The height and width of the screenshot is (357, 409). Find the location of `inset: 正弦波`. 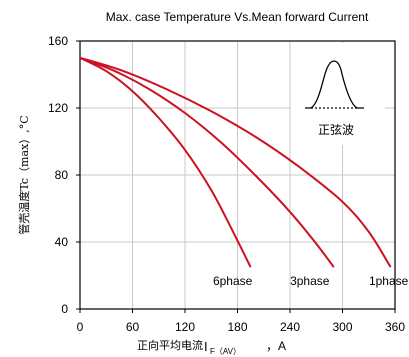

inset: 正弦波 is located at coordinates (338, 94).